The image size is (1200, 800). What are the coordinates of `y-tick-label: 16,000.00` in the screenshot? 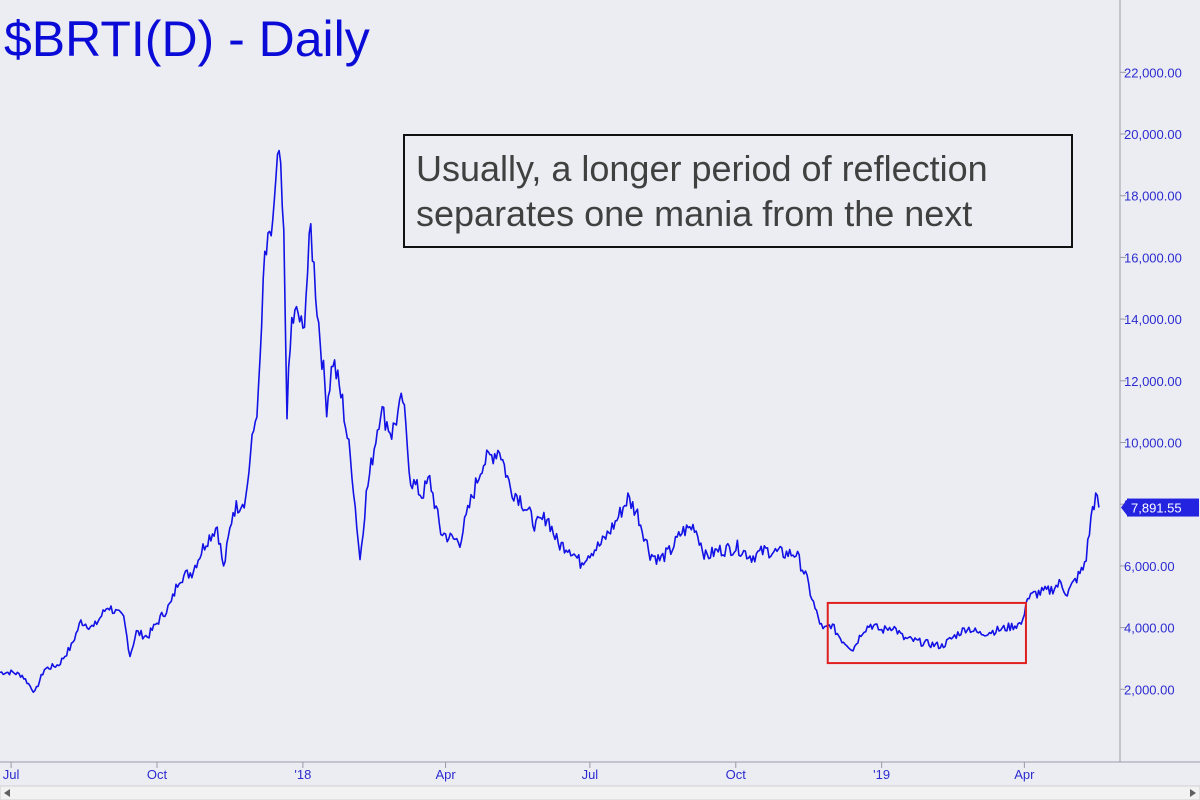 It's located at (1153, 257).